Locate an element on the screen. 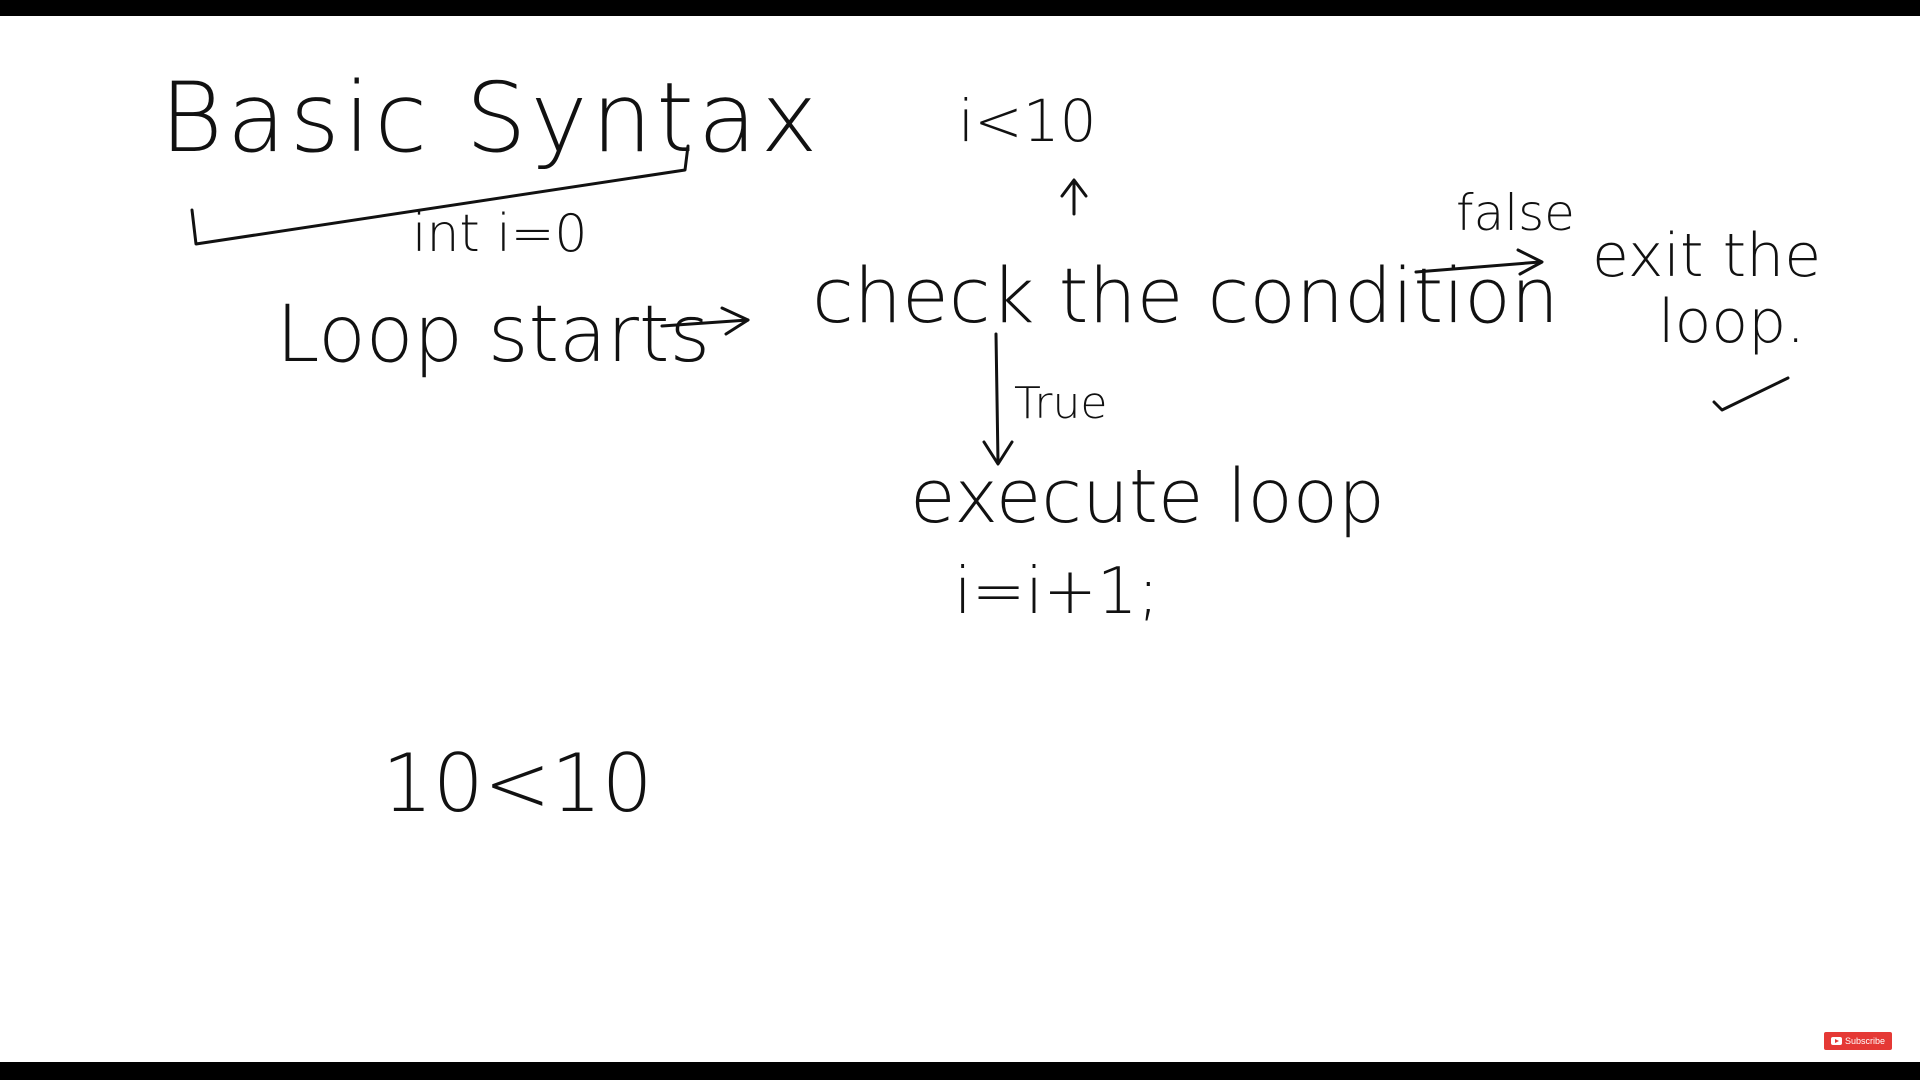  arrow-down-to-execute-head is located at coordinates (998, 453).